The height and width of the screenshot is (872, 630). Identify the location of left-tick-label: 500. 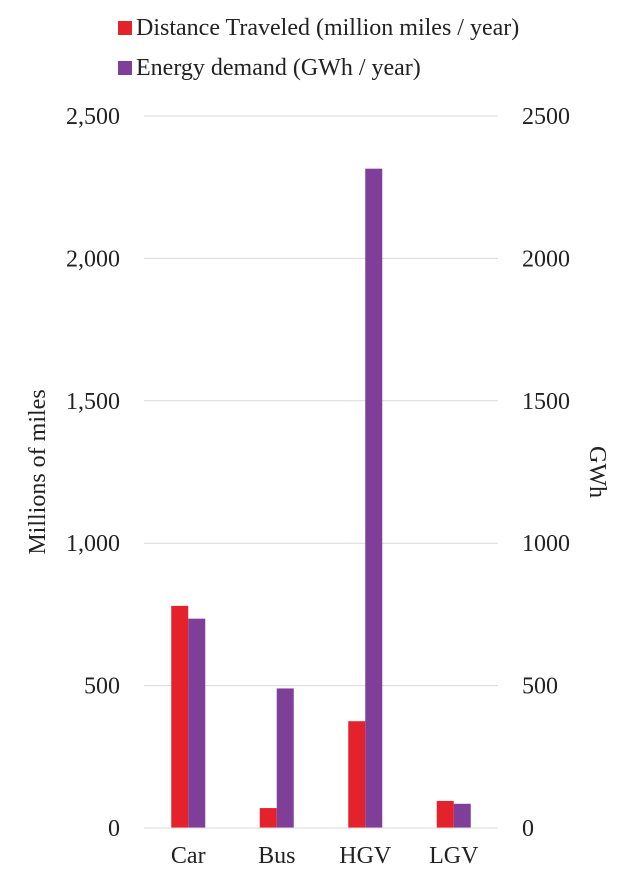
(102, 687).